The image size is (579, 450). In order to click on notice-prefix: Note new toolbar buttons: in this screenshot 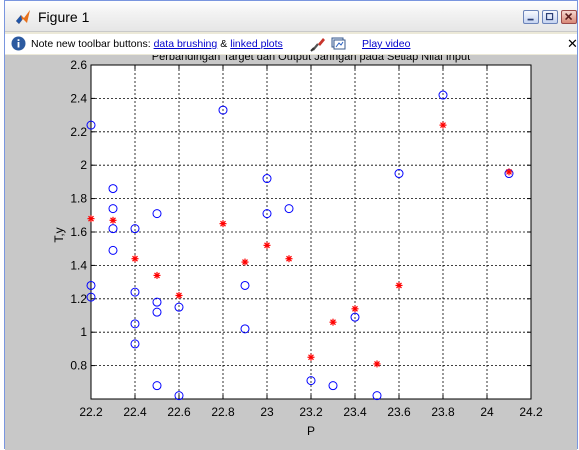, I will do `click(91, 44)`.